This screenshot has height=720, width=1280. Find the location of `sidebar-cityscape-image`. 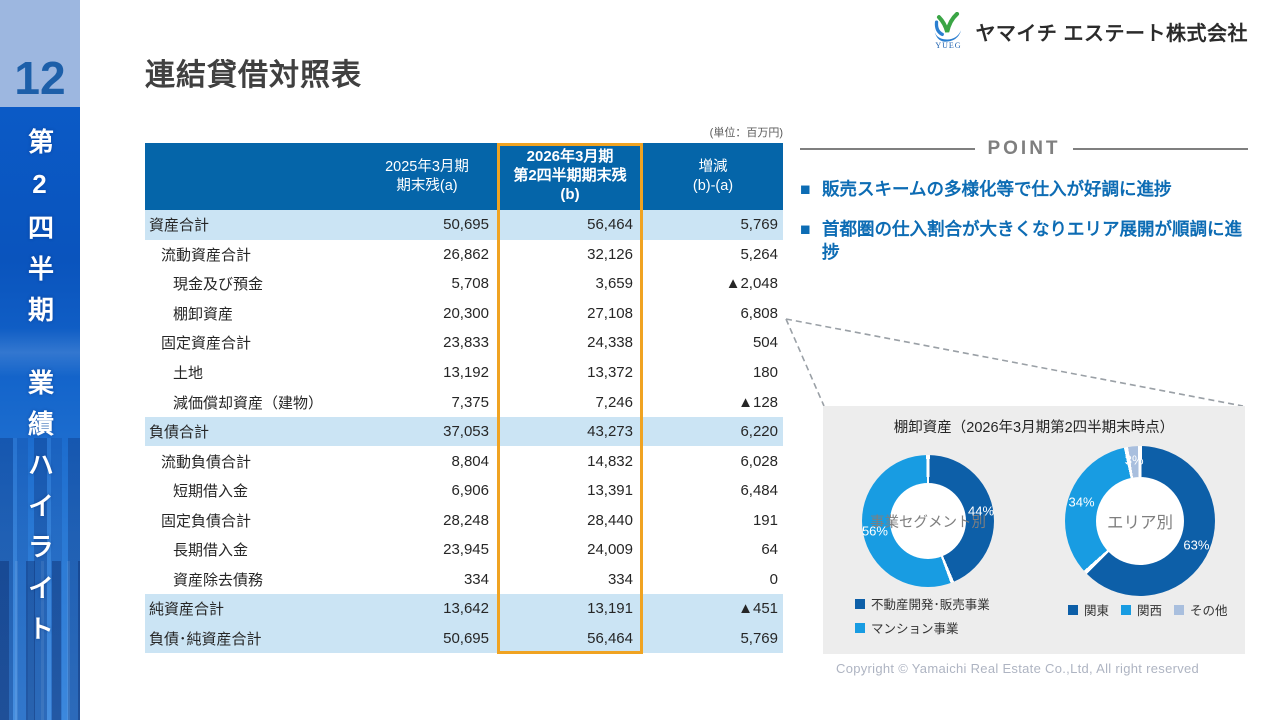

sidebar-cityscape-image is located at coordinates (40, 413).